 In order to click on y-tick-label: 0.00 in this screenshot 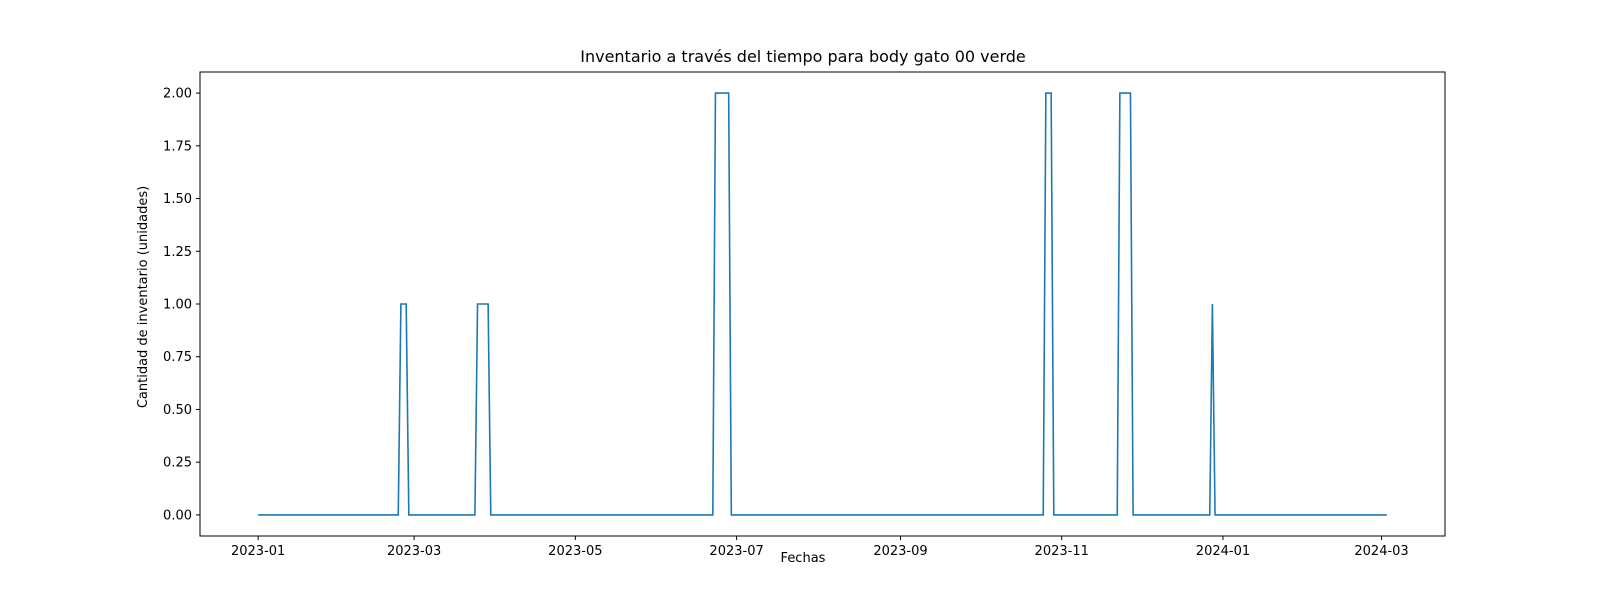, I will do `click(177, 515)`.